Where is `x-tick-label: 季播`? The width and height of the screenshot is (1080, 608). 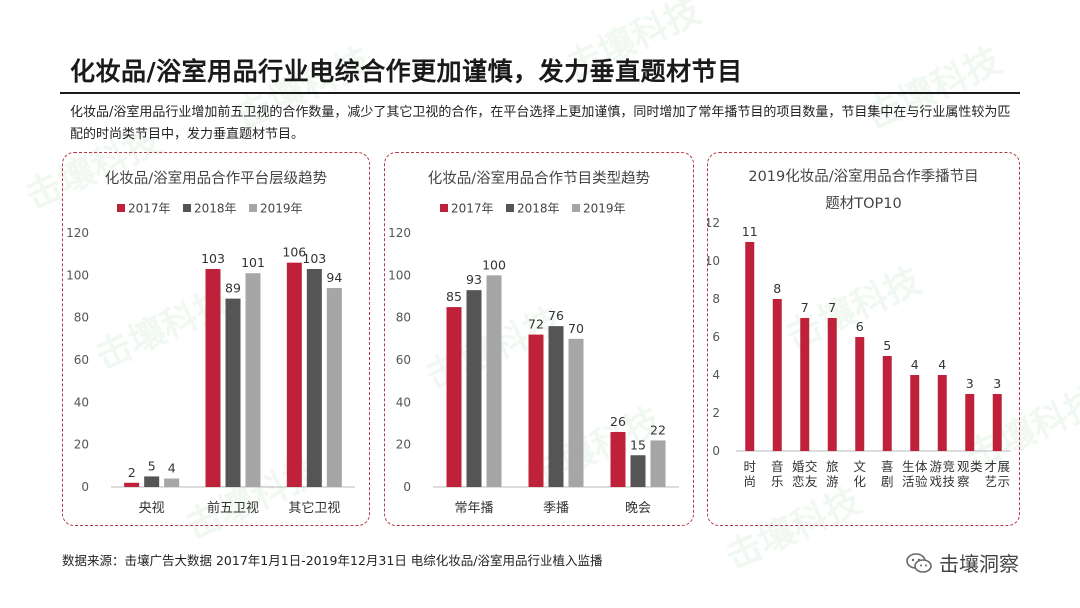 x-tick-label: 季播 is located at coordinates (556, 508).